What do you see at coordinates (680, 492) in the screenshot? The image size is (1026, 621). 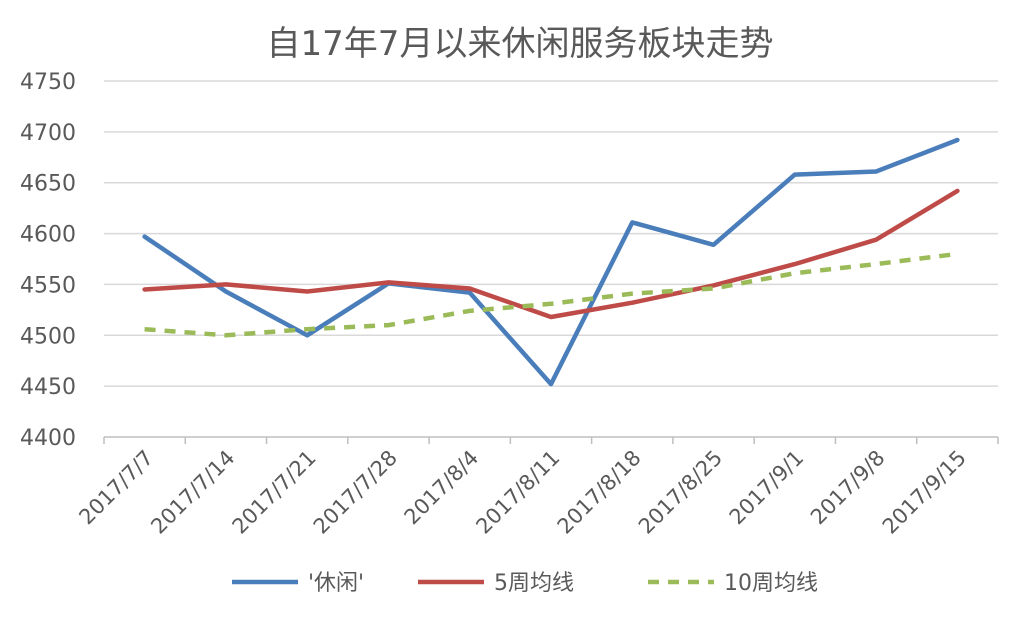 I see `x-tick-label: 2017/8/25` at bounding box center [680, 492].